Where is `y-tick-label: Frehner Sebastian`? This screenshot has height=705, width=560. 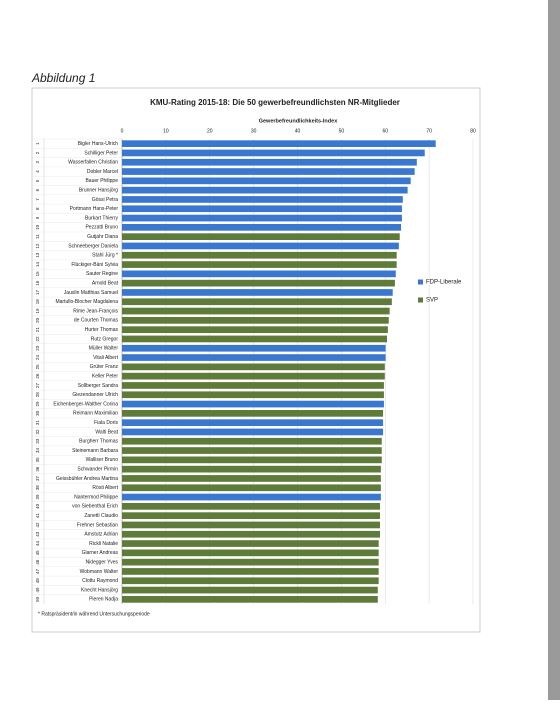
y-tick-label: Frehner Sebastian is located at coordinates (97, 525).